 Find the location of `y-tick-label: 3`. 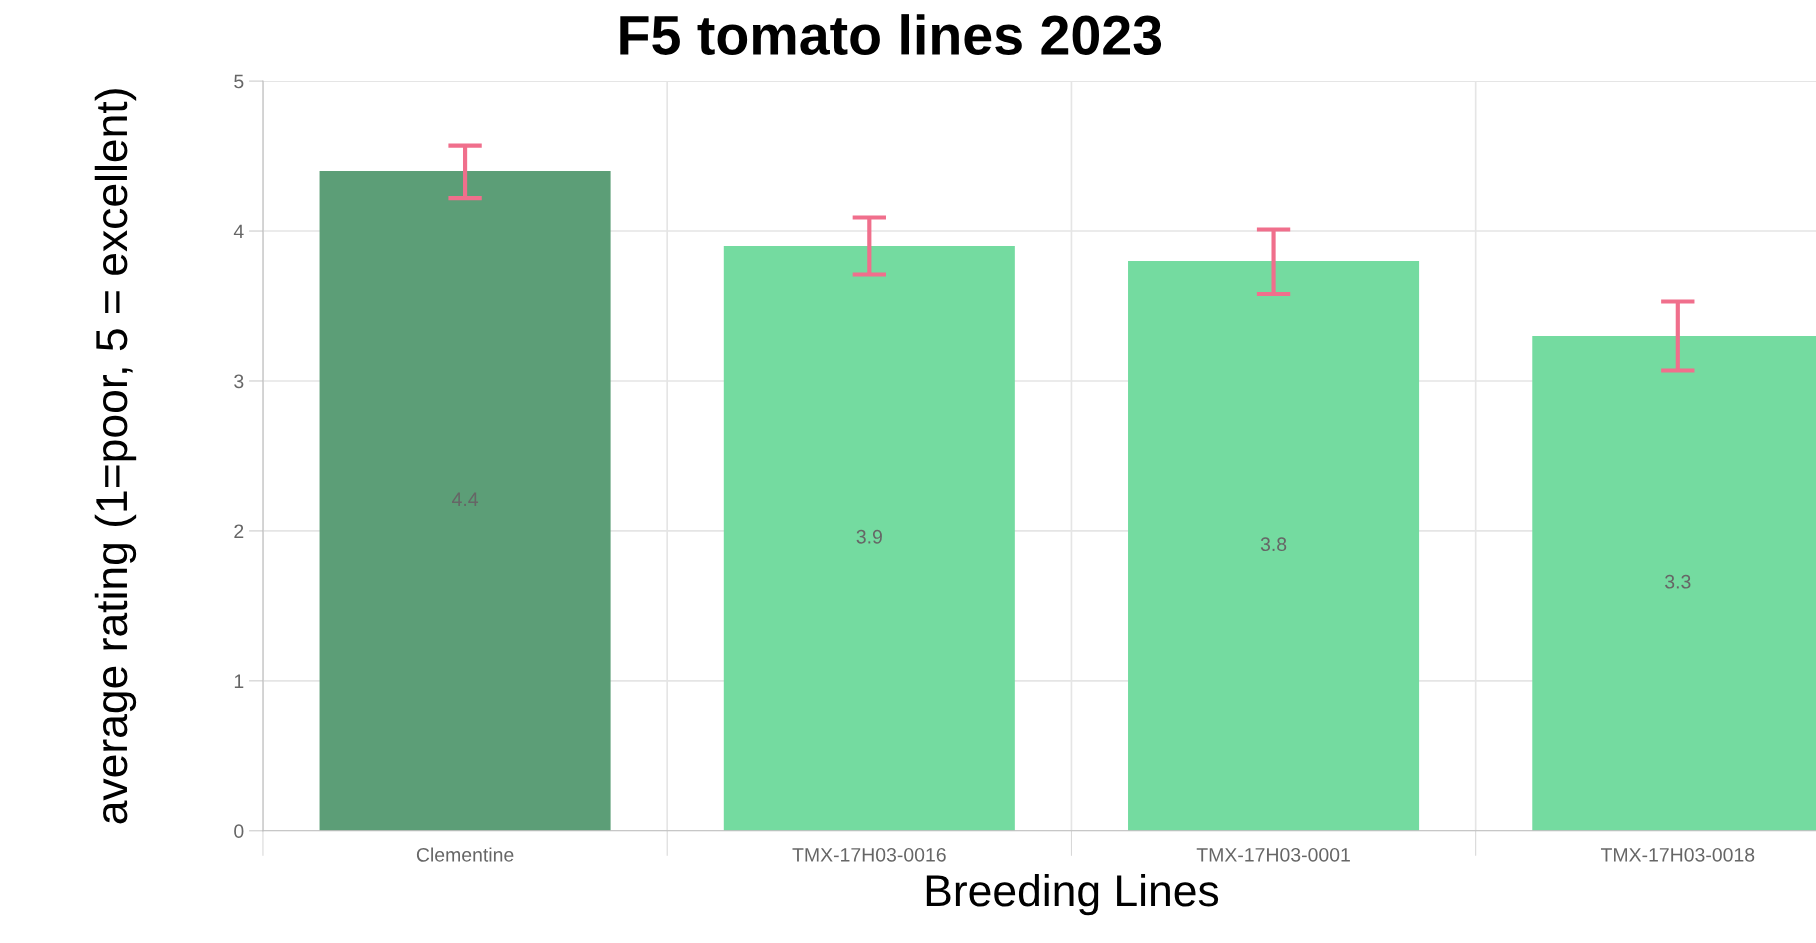

y-tick-label: 3 is located at coordinates (239, 381).